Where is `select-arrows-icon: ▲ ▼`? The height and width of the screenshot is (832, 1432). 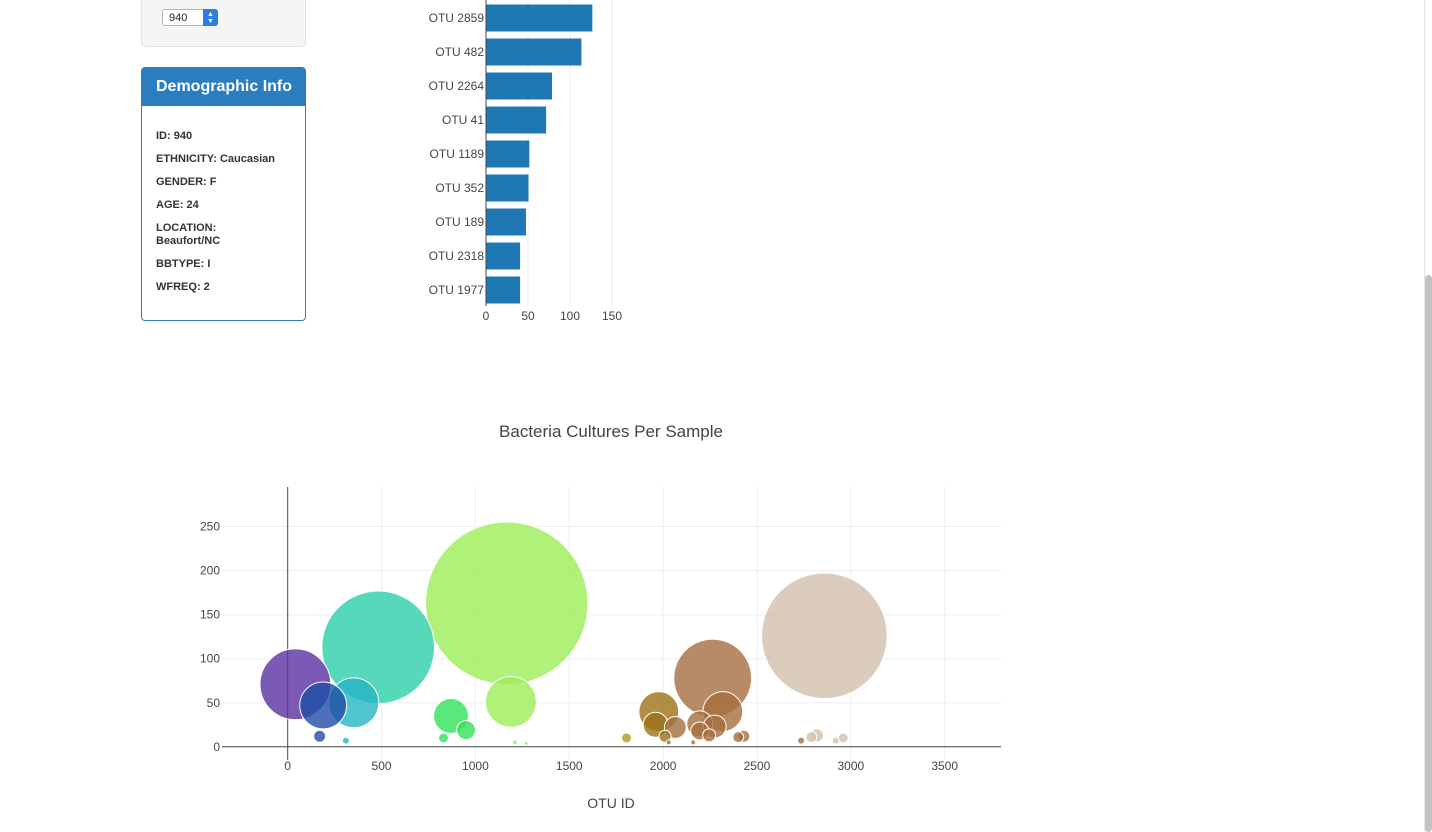 select-arrows-icon: ▲ ▼ is located at coordinates (210, 17).